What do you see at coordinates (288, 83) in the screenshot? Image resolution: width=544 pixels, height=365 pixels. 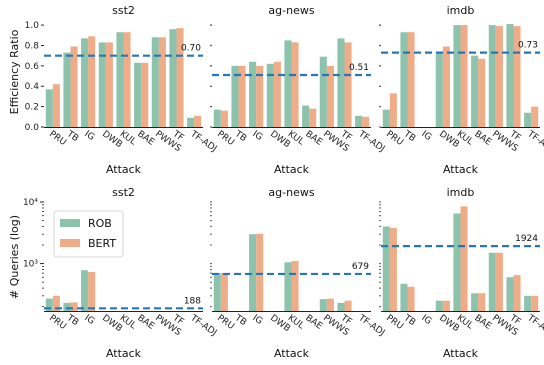 I see `bar-rob-kul` at bounding box center [288, 83].